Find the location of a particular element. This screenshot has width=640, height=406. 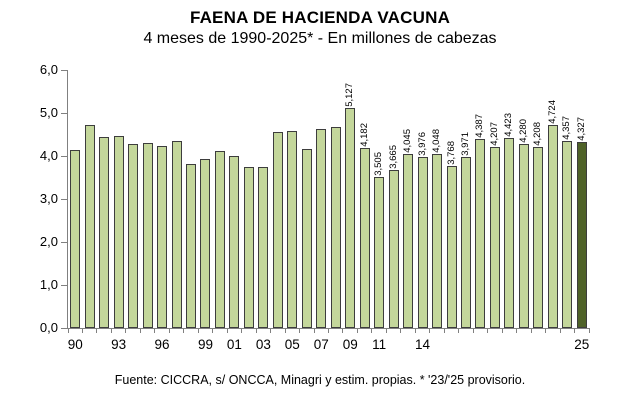

bar-2025: 4,327 is located at coordinates (581, 222).